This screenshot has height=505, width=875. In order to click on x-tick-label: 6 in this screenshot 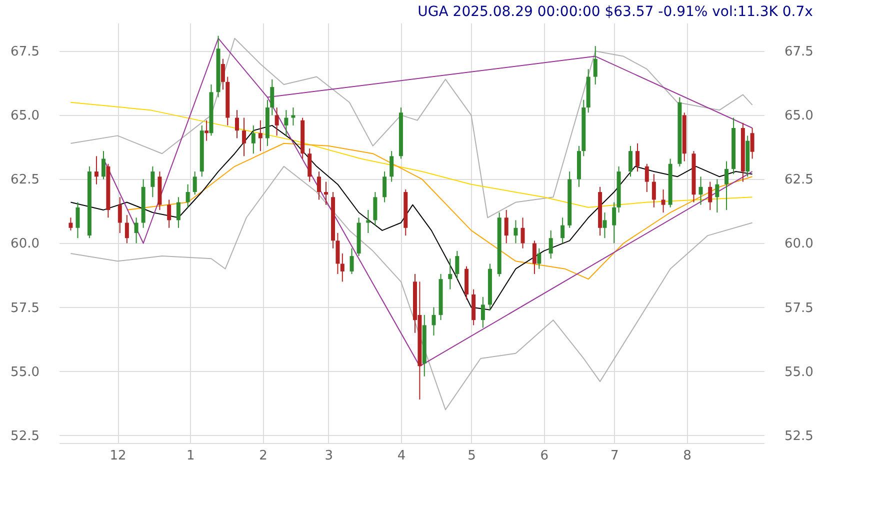, I will do `click(544, 456)`.